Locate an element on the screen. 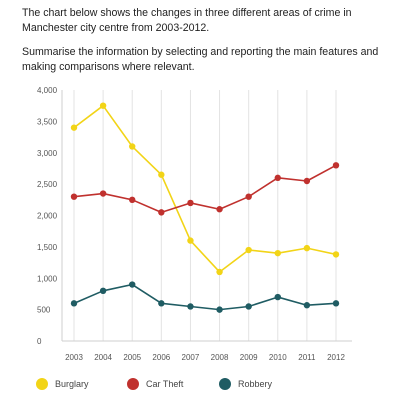 The image size is (400, 400). legend-swatch-robbery is located at coordinates (225, 384).